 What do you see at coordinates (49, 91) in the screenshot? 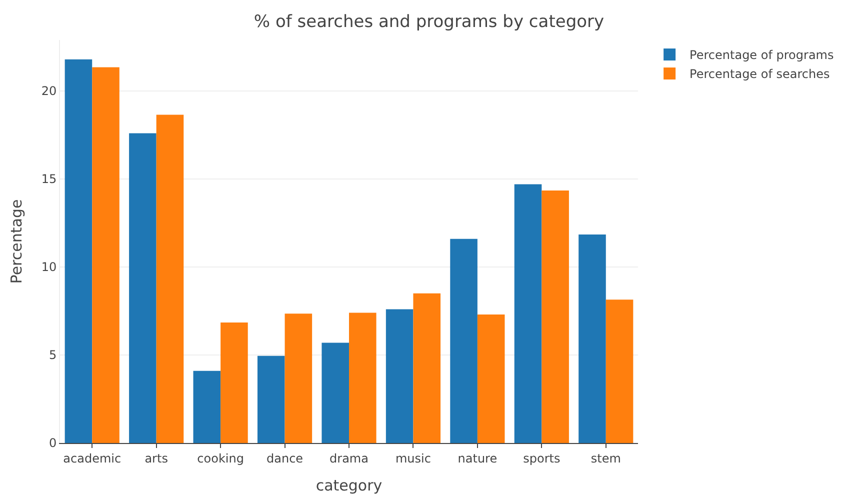
I see `y-tick-label: 20` at bounding box center [49, 91].